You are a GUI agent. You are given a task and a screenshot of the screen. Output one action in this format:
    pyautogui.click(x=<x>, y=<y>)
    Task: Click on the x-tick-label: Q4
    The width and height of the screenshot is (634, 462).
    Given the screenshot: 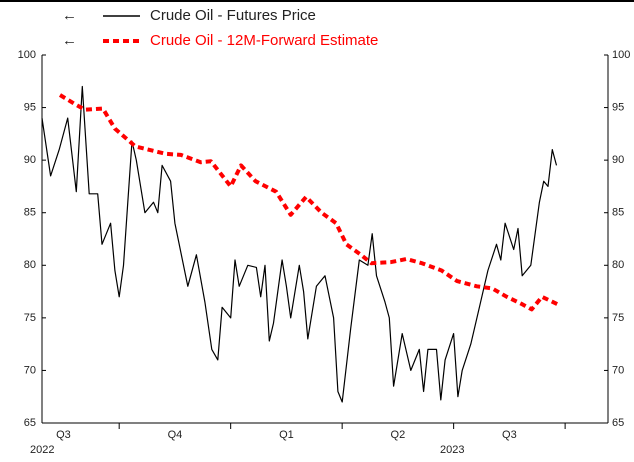 What is the action you would take?
    pyautogui.click(x=175, y=435)
    